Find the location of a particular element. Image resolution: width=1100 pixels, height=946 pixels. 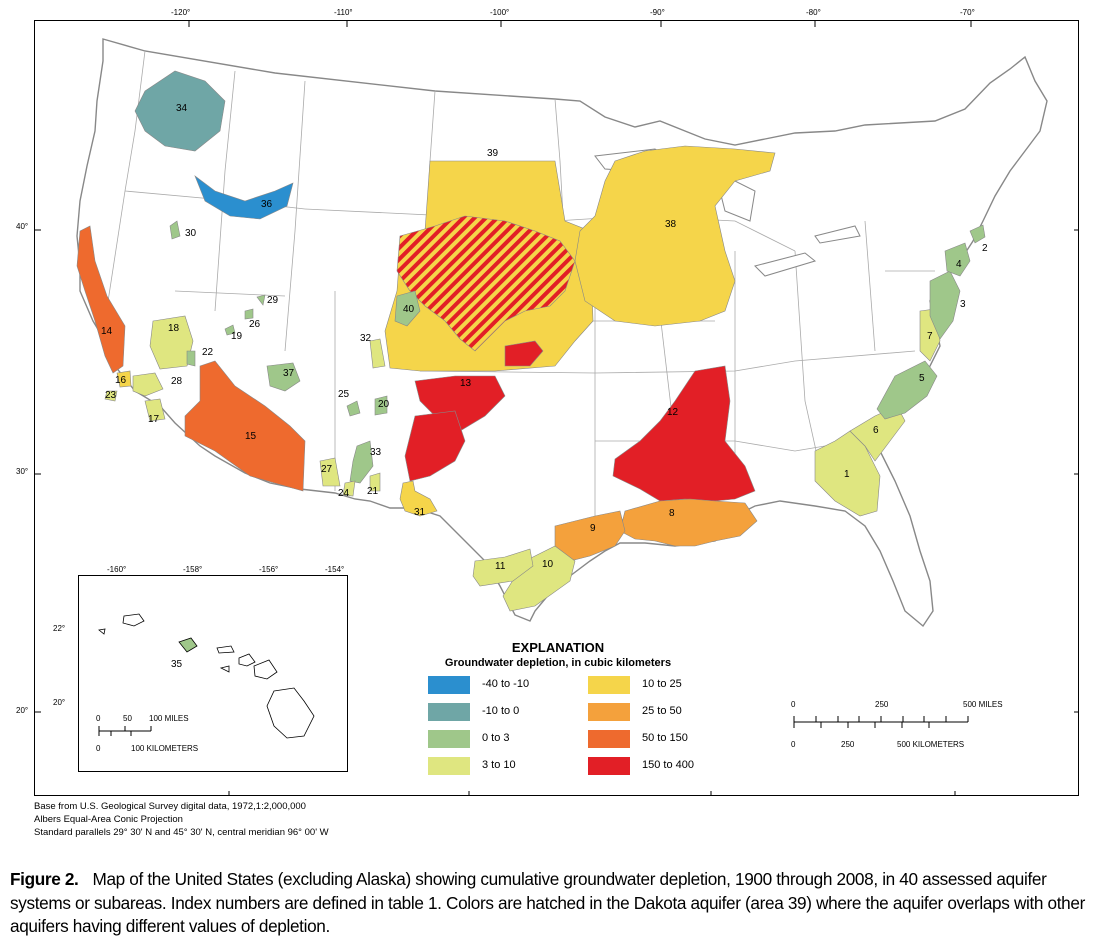

longitude-tick-label: -120° is located at coordinates (181, 12).